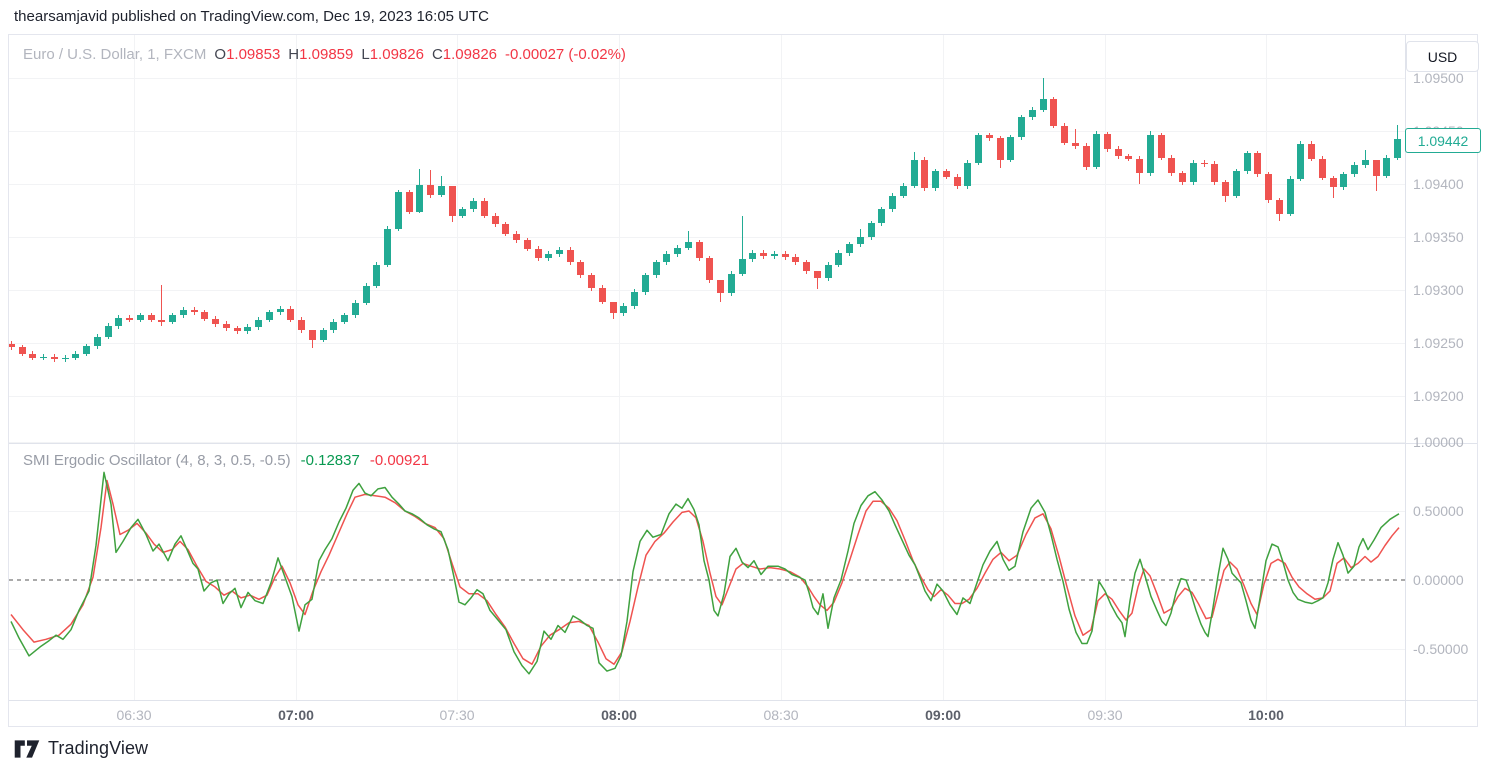 The width and height of the screenshot is (1494, 773). What do you see at coordinates (399, 460) in the screenshot?
I see `indicator-value-red: -0.00921` at bounding box center [399, 460].